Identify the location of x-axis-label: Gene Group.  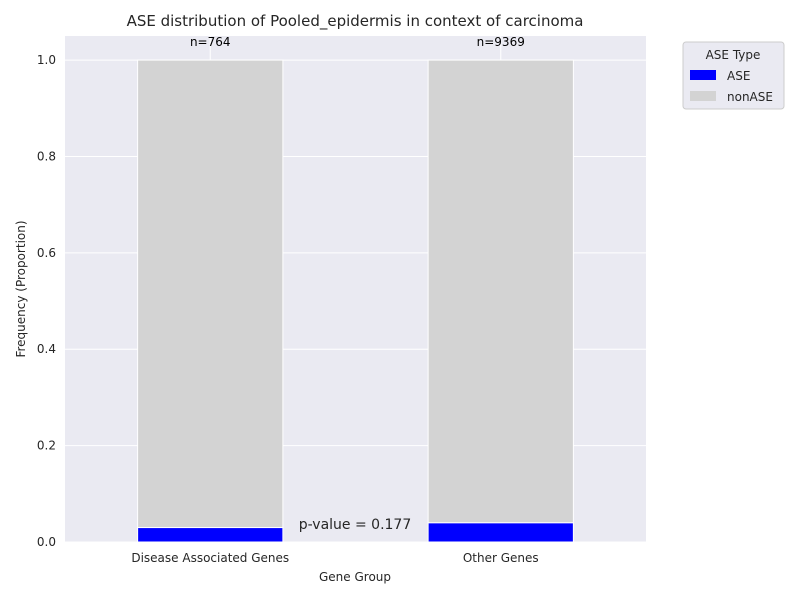
(355, 577).